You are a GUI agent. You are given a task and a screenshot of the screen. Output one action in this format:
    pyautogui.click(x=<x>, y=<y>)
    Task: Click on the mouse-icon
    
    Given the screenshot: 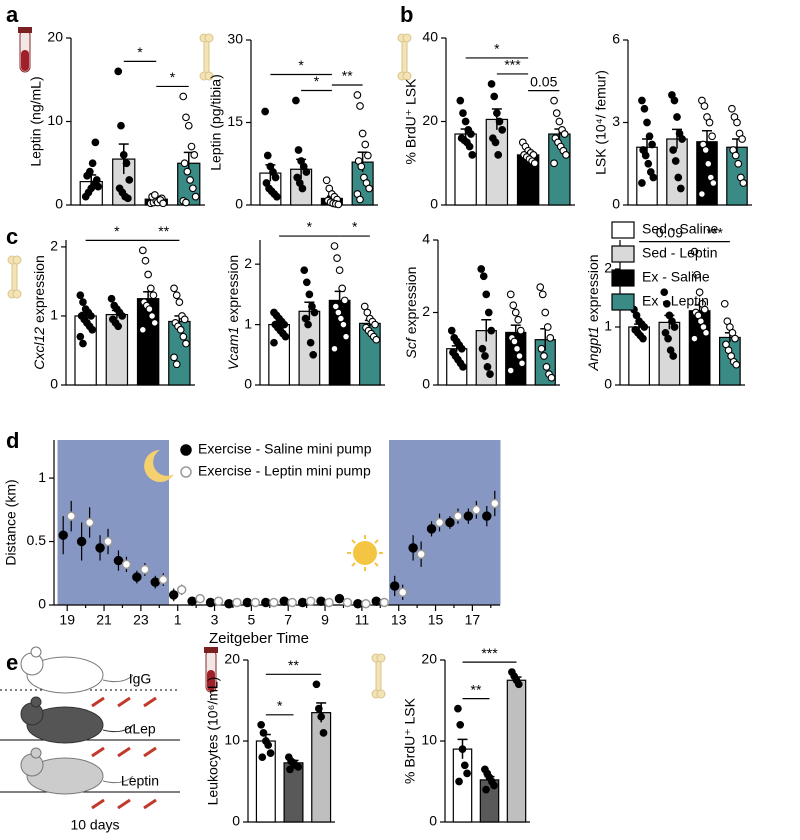 What is the action you would take?
    pyautogui.click(x=77, y=771)
    